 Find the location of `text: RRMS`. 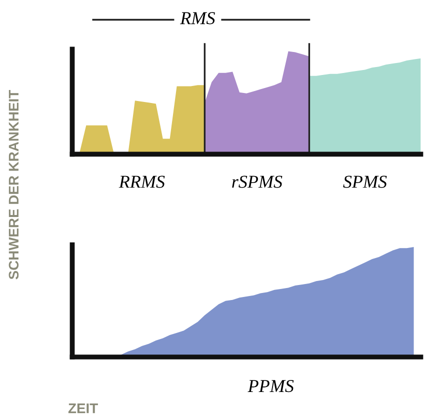

text: RRMS is located at coordinates (141, 182).